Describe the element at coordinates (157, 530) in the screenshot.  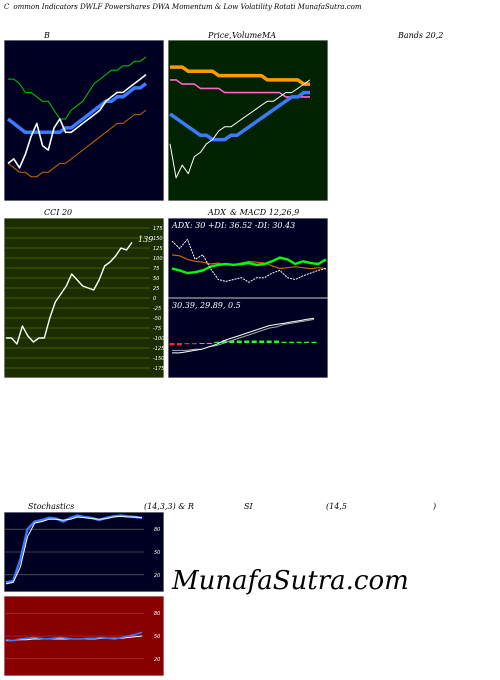
I see `stoch-tick-label: 80` at that location.